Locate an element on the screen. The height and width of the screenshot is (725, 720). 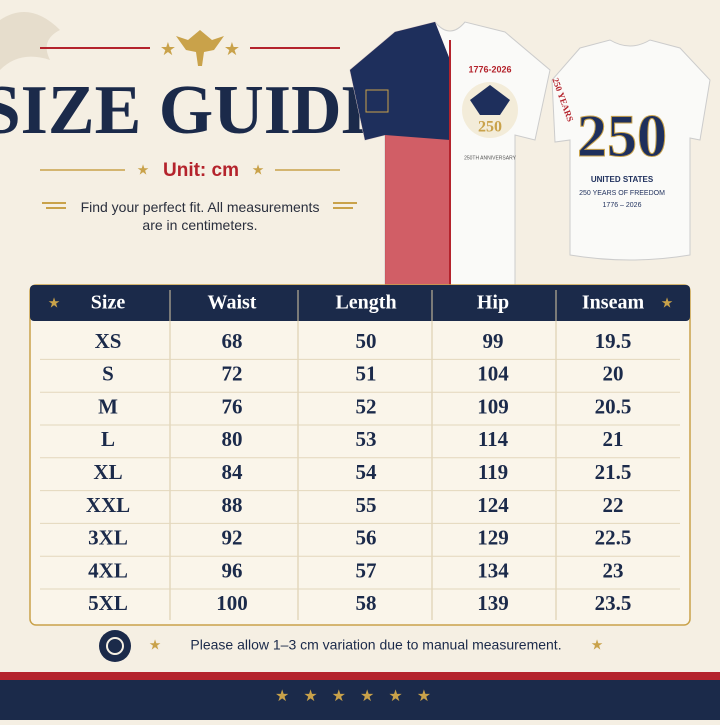
unit-ornament: ★ ★ is located at coordinates (190, 170).